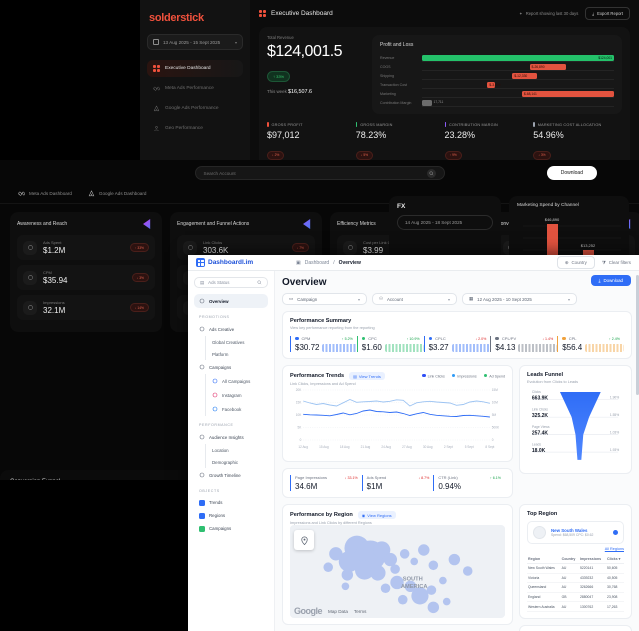 The width and height of the screenshot is (639, 631). I want to click on sidebar-item-growth-timeline: Growth Timeline, so click(231, 475).